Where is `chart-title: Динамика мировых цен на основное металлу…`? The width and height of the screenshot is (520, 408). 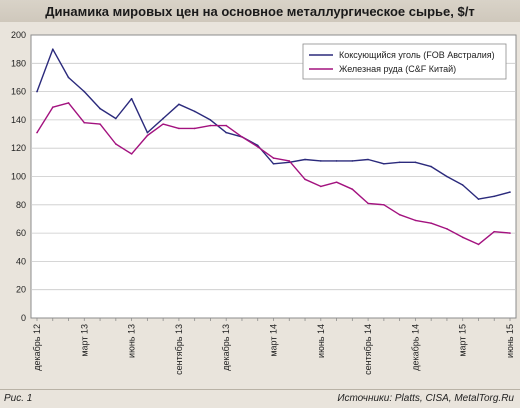 chart-title: Динамика мировых цен на основное металлу… is located at coordinates (260, 11).